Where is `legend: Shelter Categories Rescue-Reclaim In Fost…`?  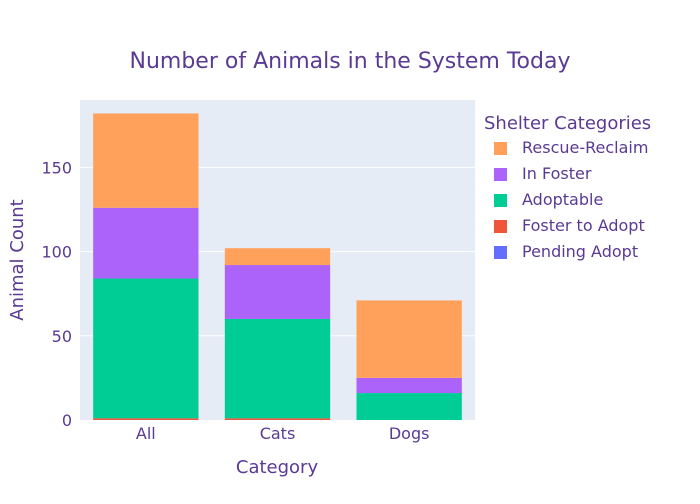
legend: Shelter Categories Rescue-Reclaim In Fost… is located at coordinates (567, 187).